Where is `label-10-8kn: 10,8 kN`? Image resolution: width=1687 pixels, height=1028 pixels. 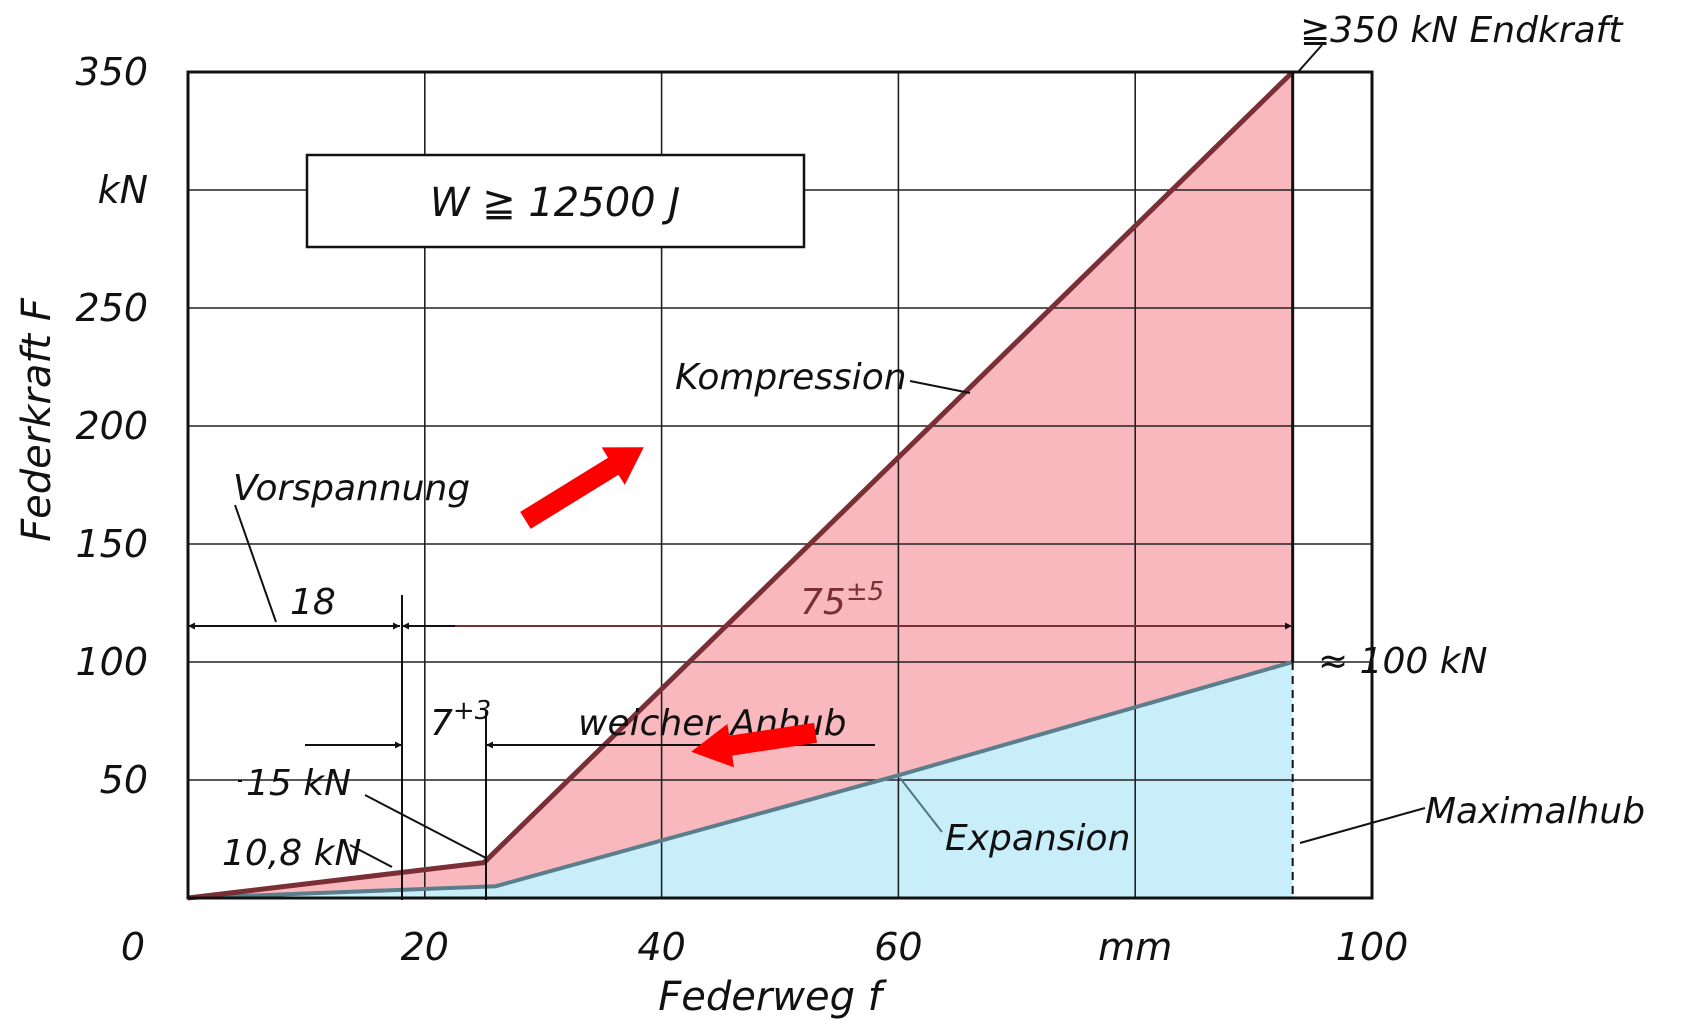
label-10-8kn: 10,8 kN is located at coordinates (291, 853).